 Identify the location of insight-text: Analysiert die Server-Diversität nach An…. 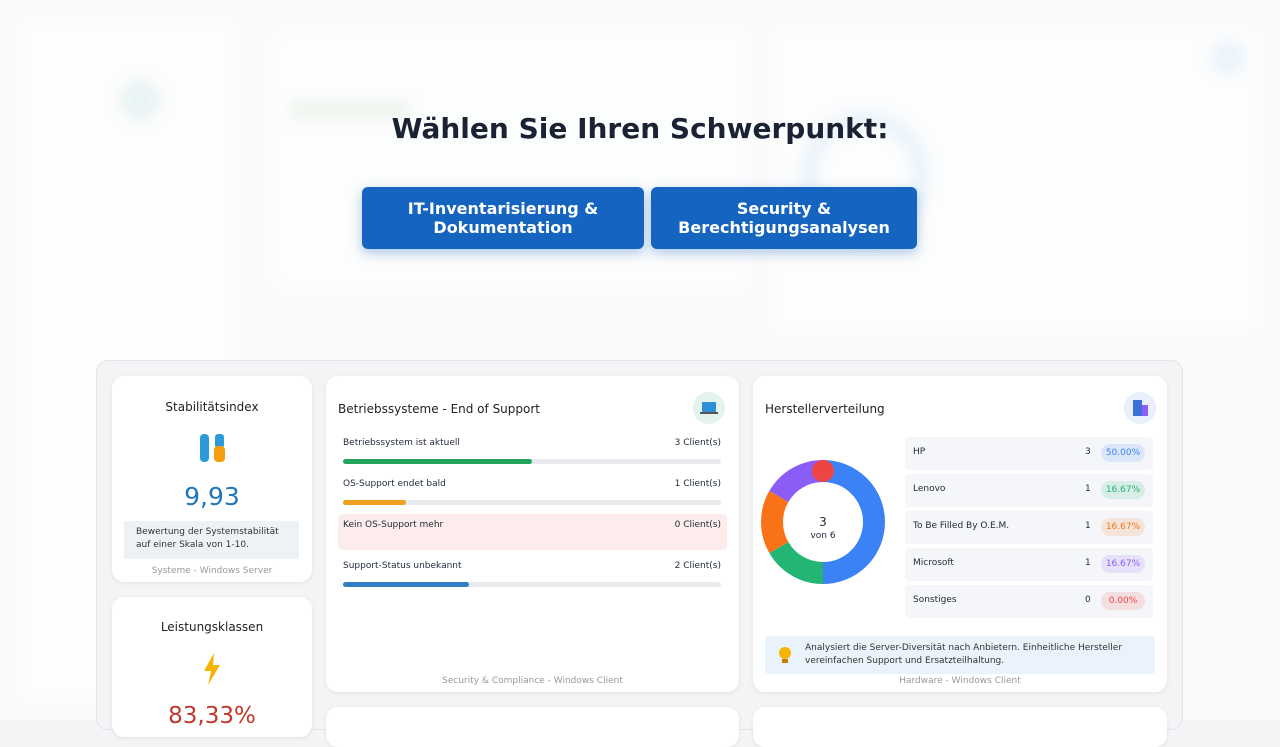
(964, 654).